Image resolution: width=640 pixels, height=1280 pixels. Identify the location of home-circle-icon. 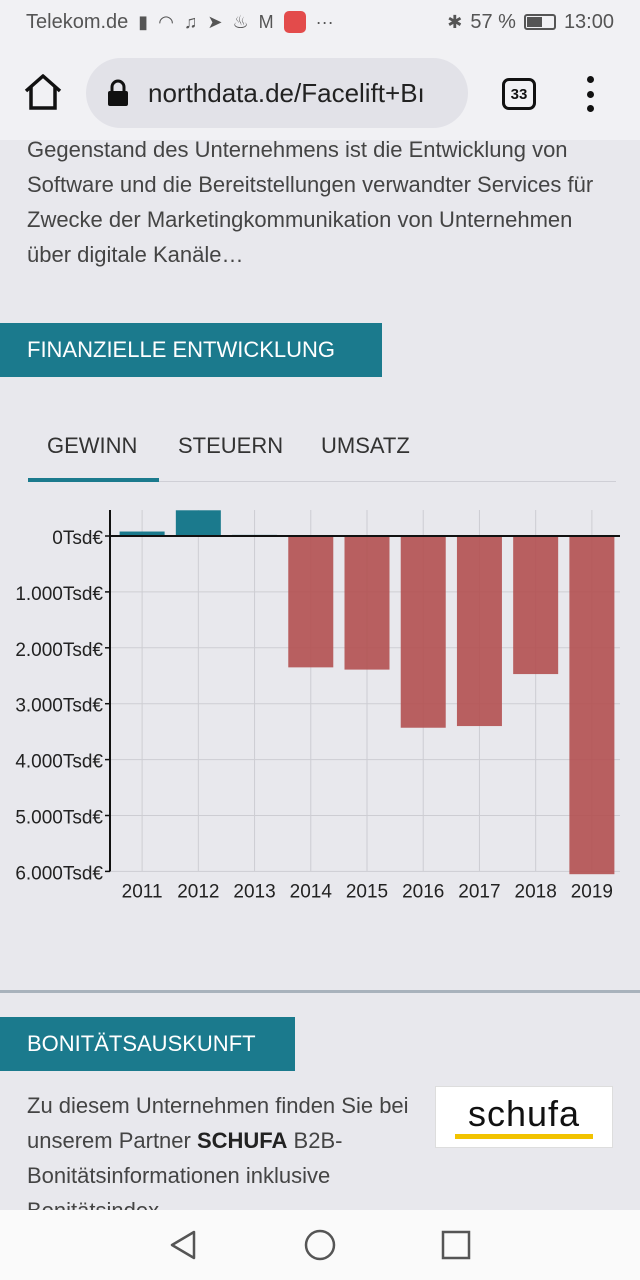
(320, 1245).